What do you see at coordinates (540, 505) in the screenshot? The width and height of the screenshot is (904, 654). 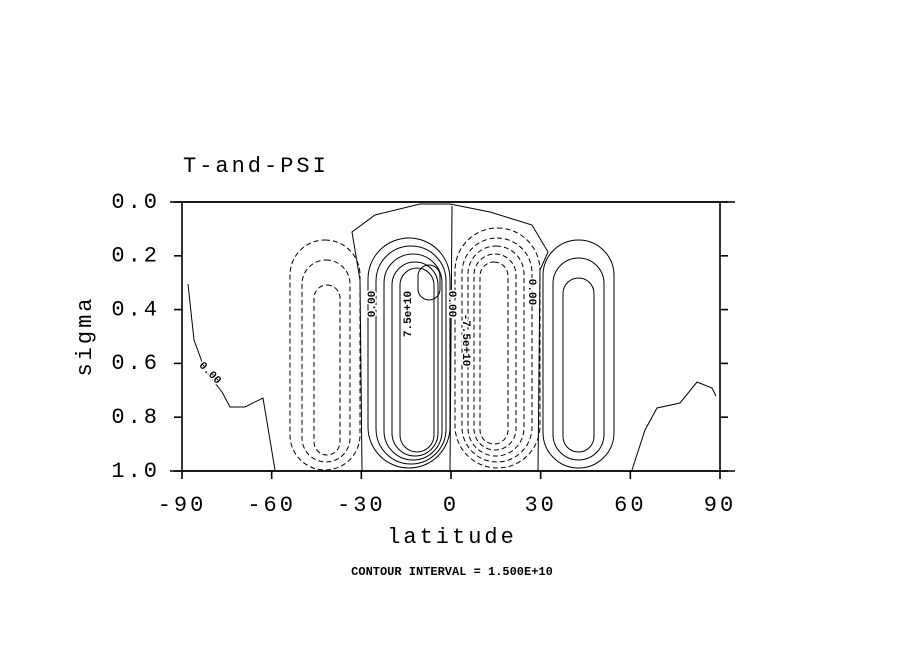 I see `x-tick-label: 30` at bounding box center [540, 505].